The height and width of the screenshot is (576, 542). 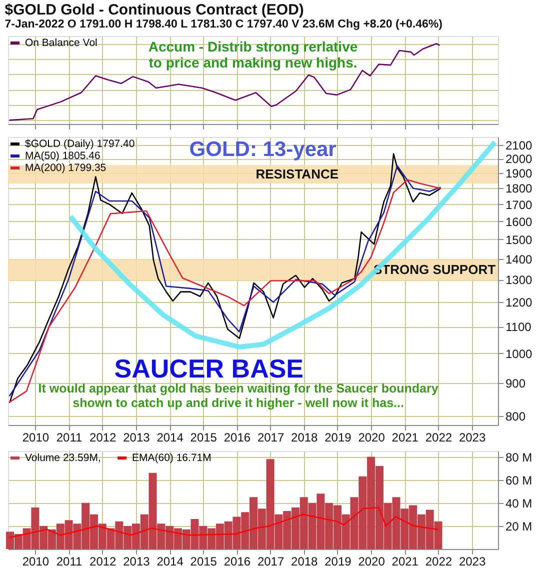 I want to click on legend-label: EMA(60) 16.71M, so click(x=172, y=458).